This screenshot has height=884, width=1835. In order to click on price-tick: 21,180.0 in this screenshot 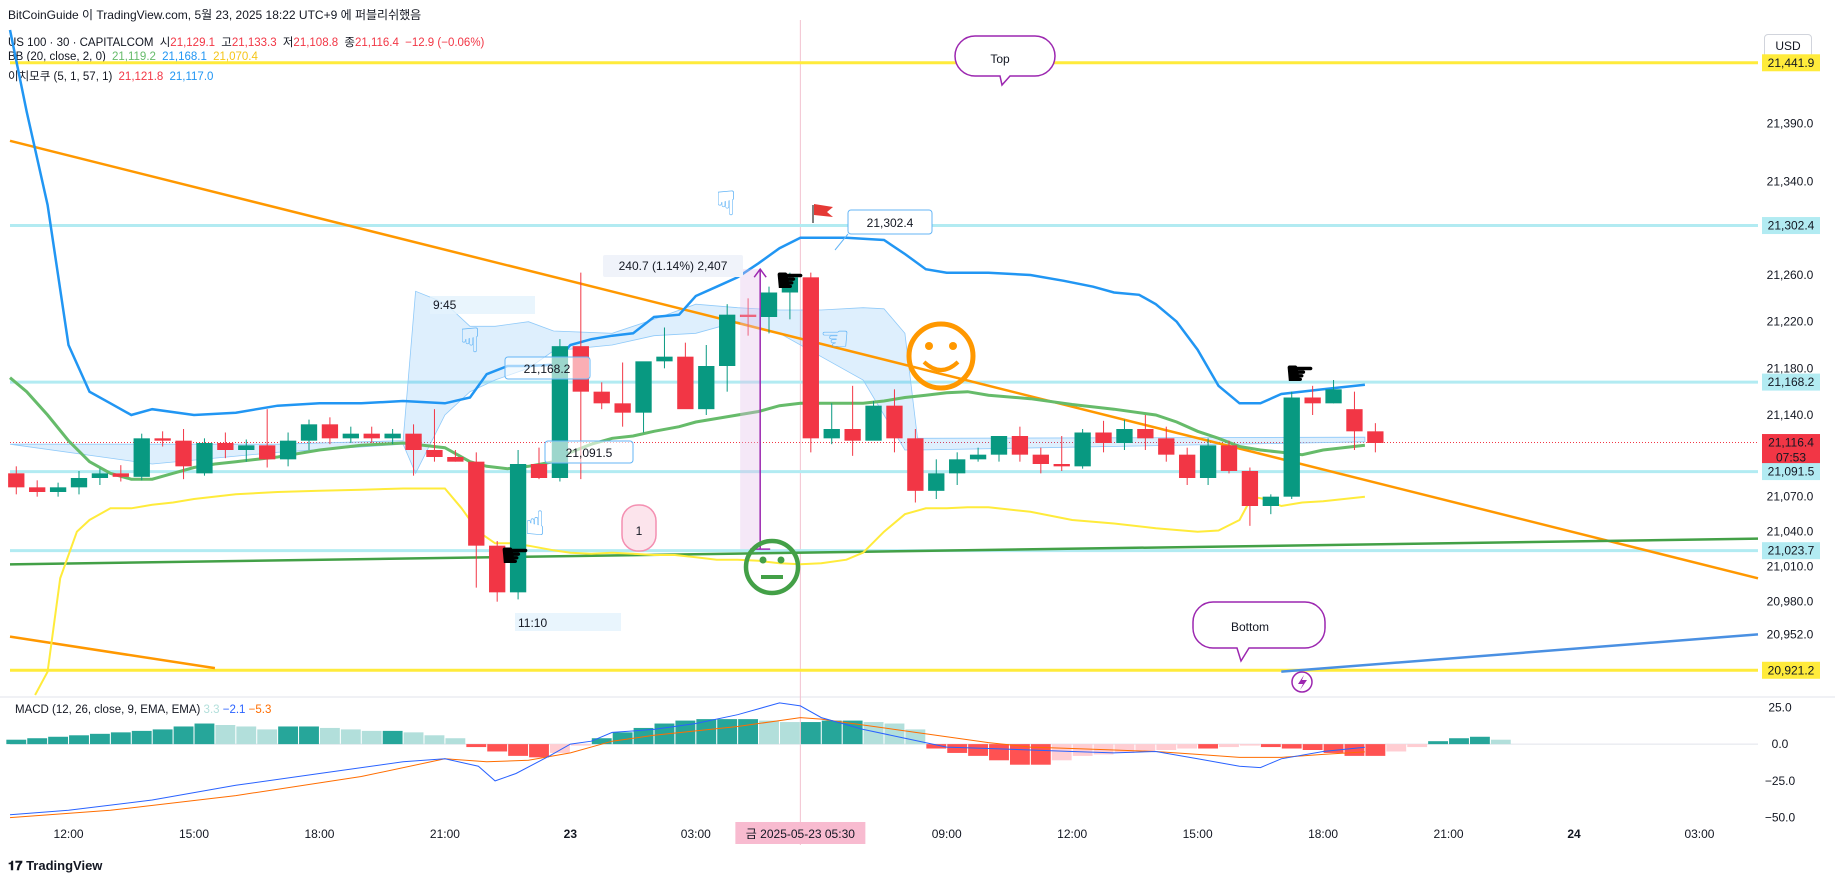, I will do `click(1790, 368)`.